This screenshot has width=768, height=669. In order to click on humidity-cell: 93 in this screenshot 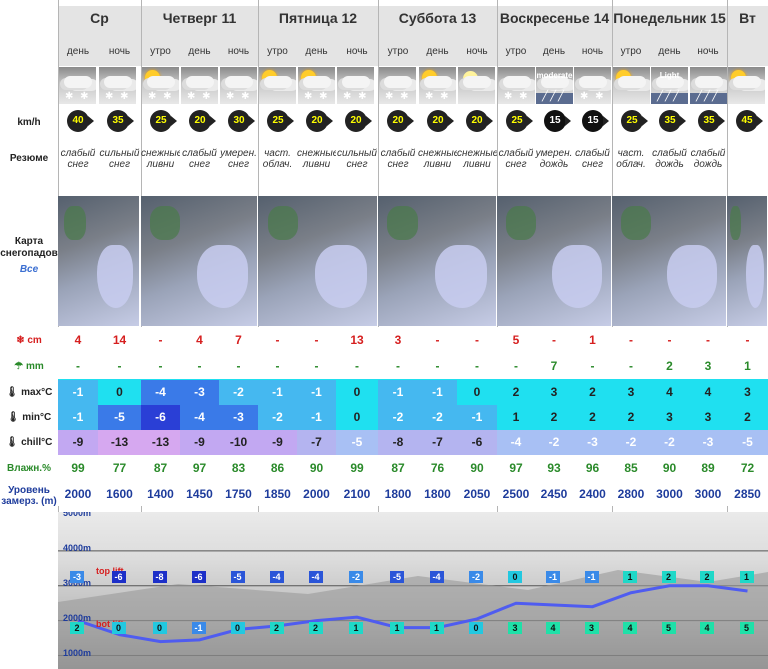, I will do `click(554, 468)`.